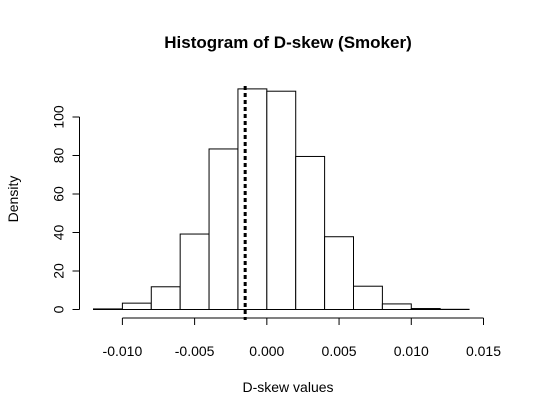 This screenshot has height=416, width=538. Describe the element at coordinates (302, 338) in the screenshot. I see `x-axis: -0.010 -0.005 0.000 0.005 0.010 0.015` at that location.